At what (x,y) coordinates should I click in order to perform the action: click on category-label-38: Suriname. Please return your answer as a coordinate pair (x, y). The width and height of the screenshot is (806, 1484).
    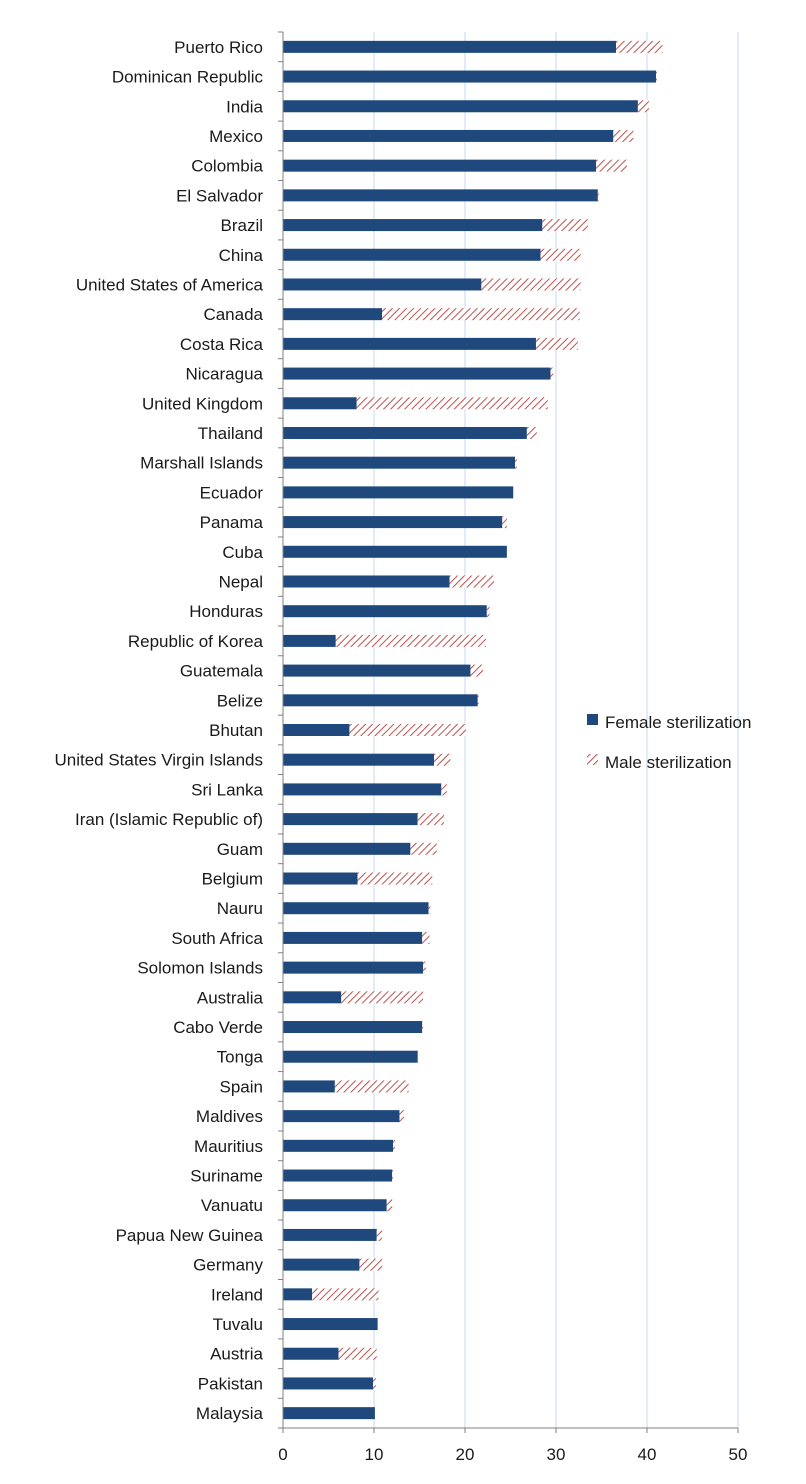
    Looking at the image, I should click on (226, 1176).